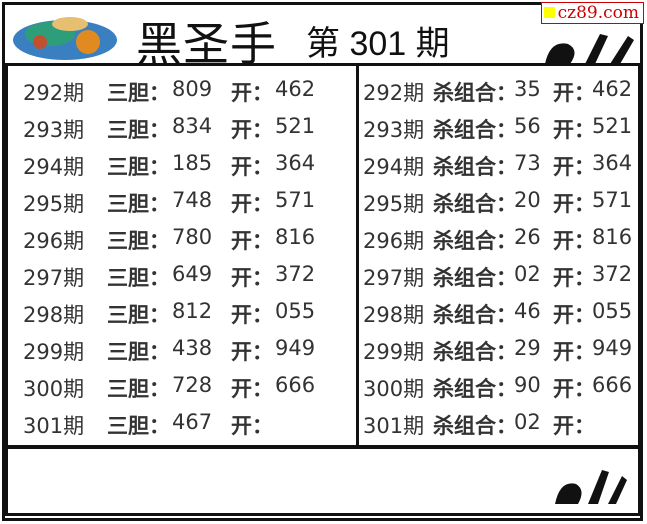  I want to click on bottom-panel, so click(323, 481).